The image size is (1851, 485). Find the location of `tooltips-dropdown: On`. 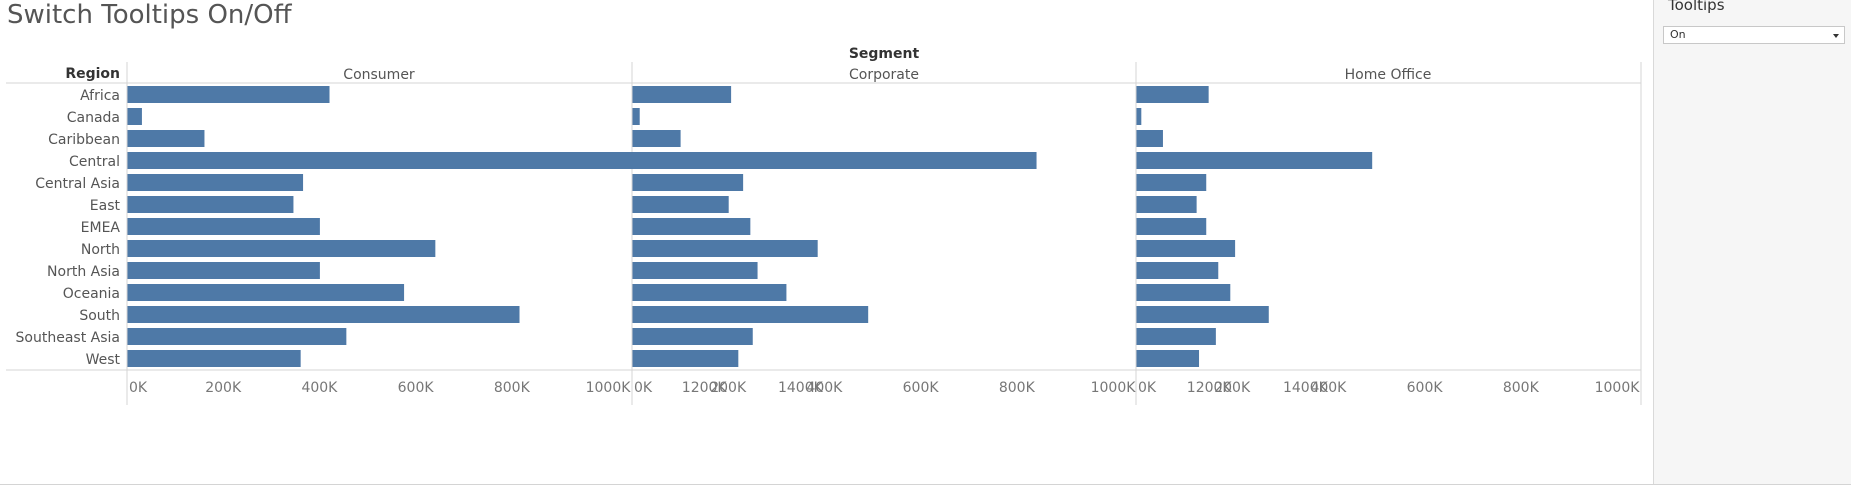

tooltips-dropdown: On is located at coordinates (1754, 35).